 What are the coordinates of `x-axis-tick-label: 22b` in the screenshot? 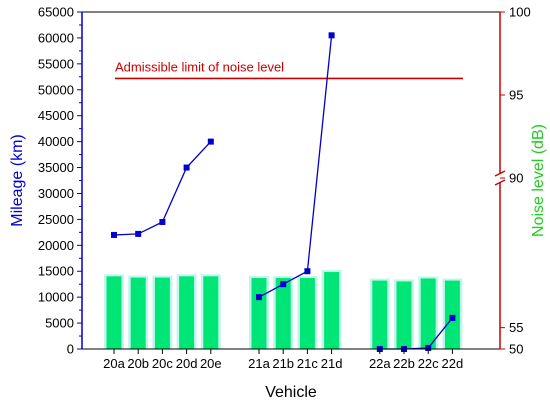 It's located at (404, 363).